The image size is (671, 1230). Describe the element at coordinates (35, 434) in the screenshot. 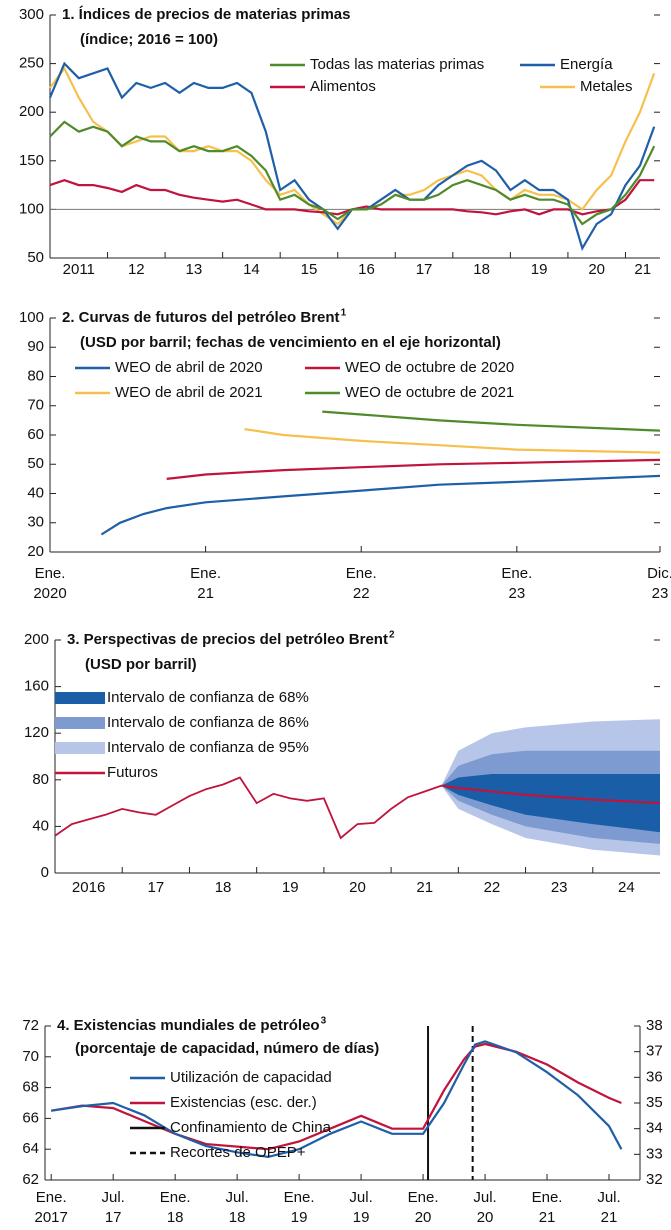

I see `y-tick-label: 60` at that location.